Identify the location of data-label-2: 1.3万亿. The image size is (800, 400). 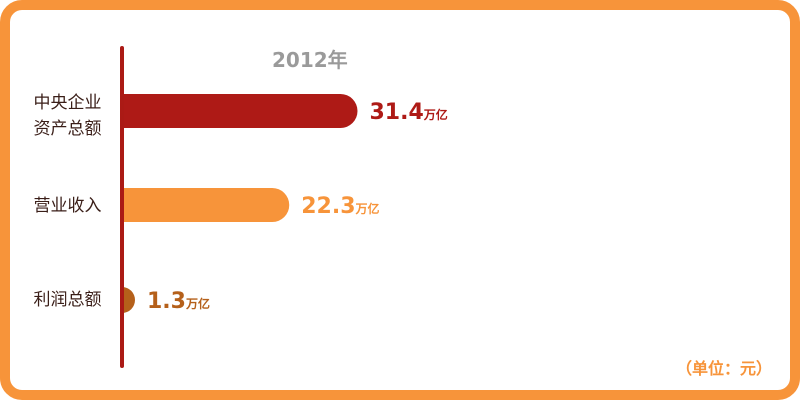
(178, 301).